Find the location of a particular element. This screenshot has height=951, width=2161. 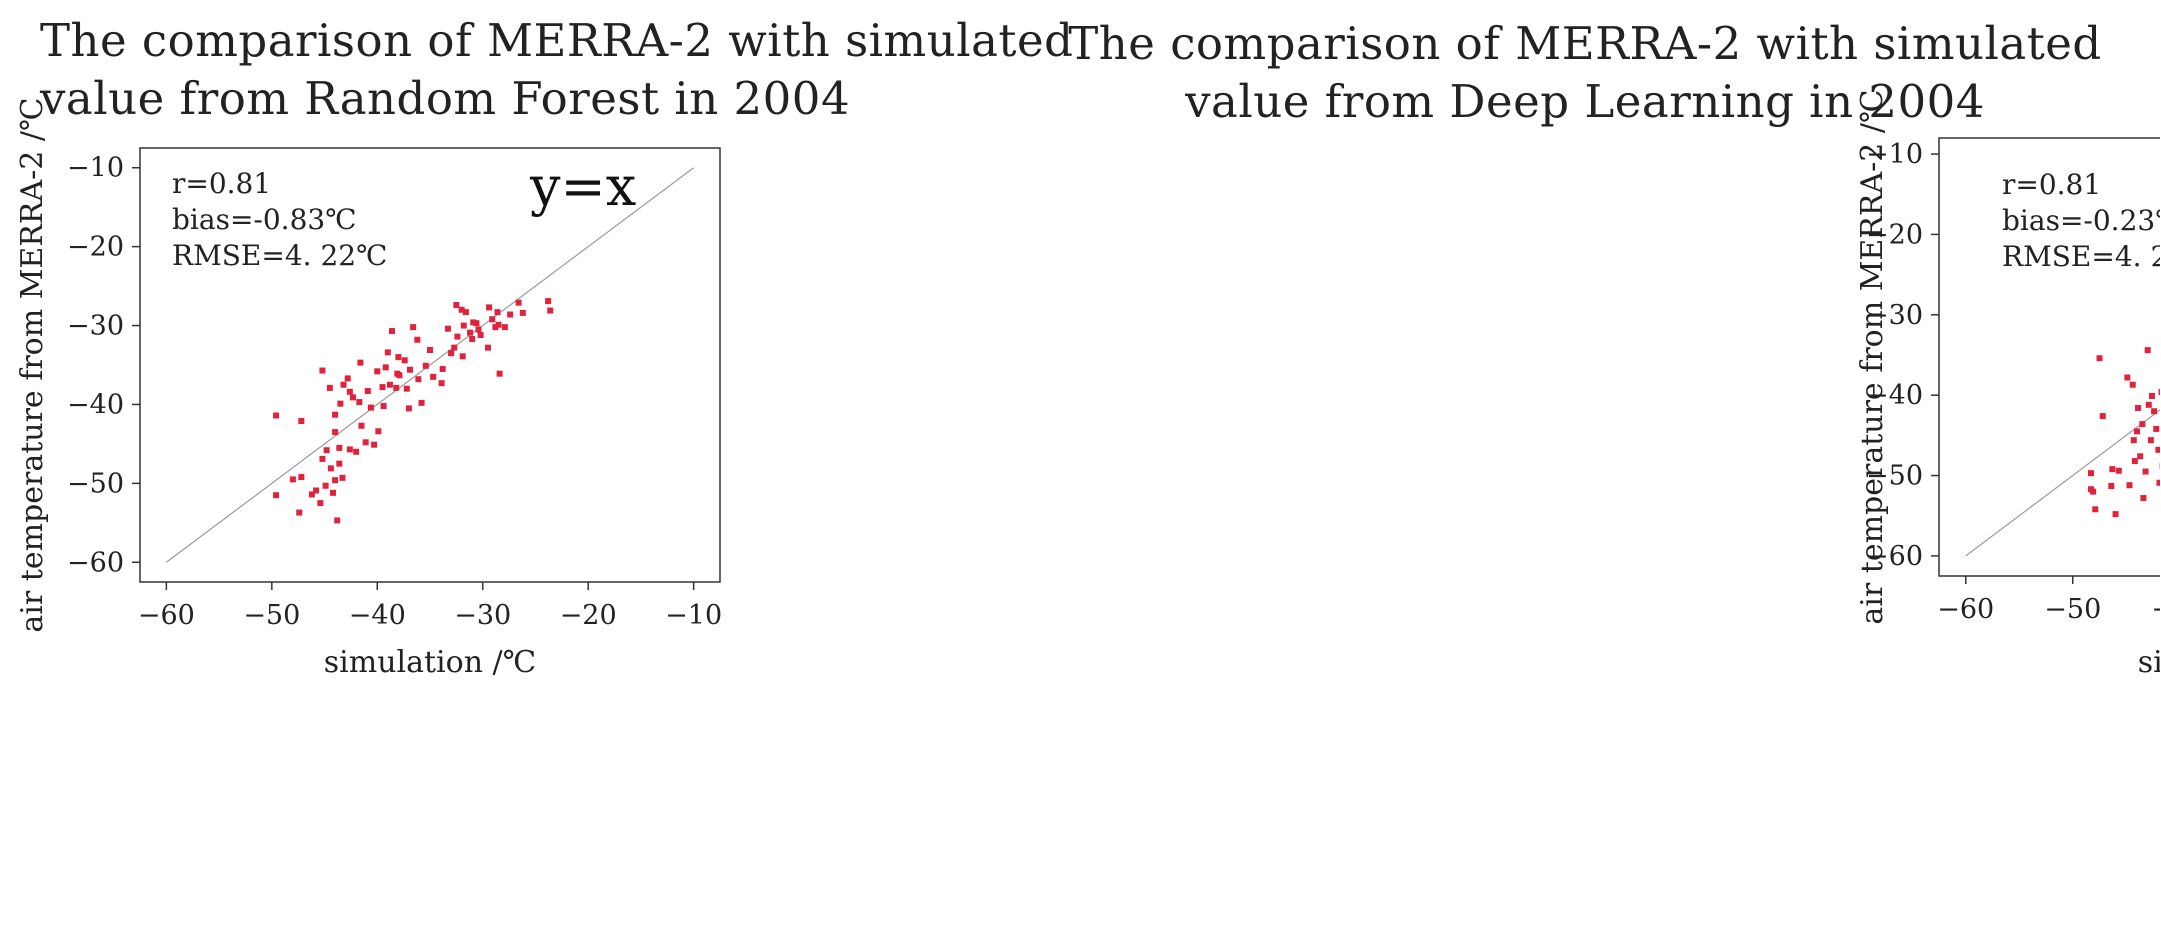

chart-title-line-2: value from Random Forest in 2004 is located at coordinates (445, 98).